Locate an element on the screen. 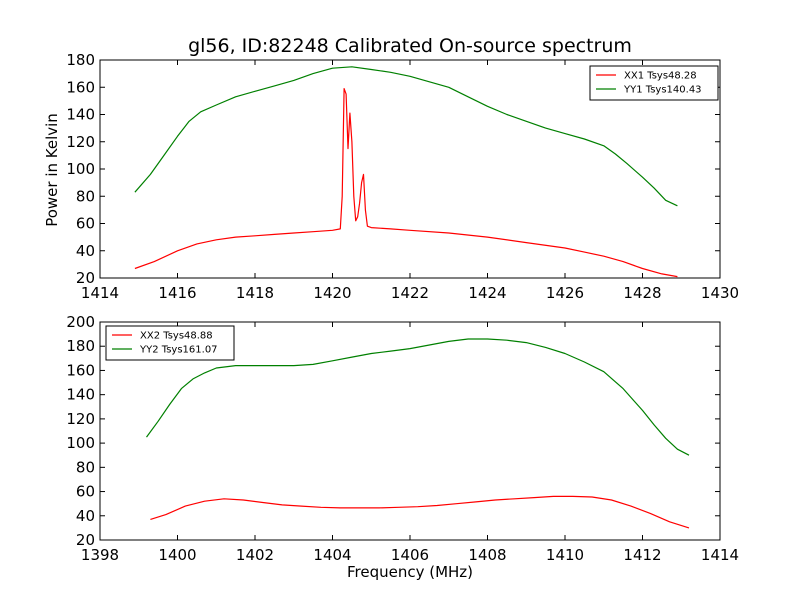  series-line-xx2 is located at coordinates (420, 512).